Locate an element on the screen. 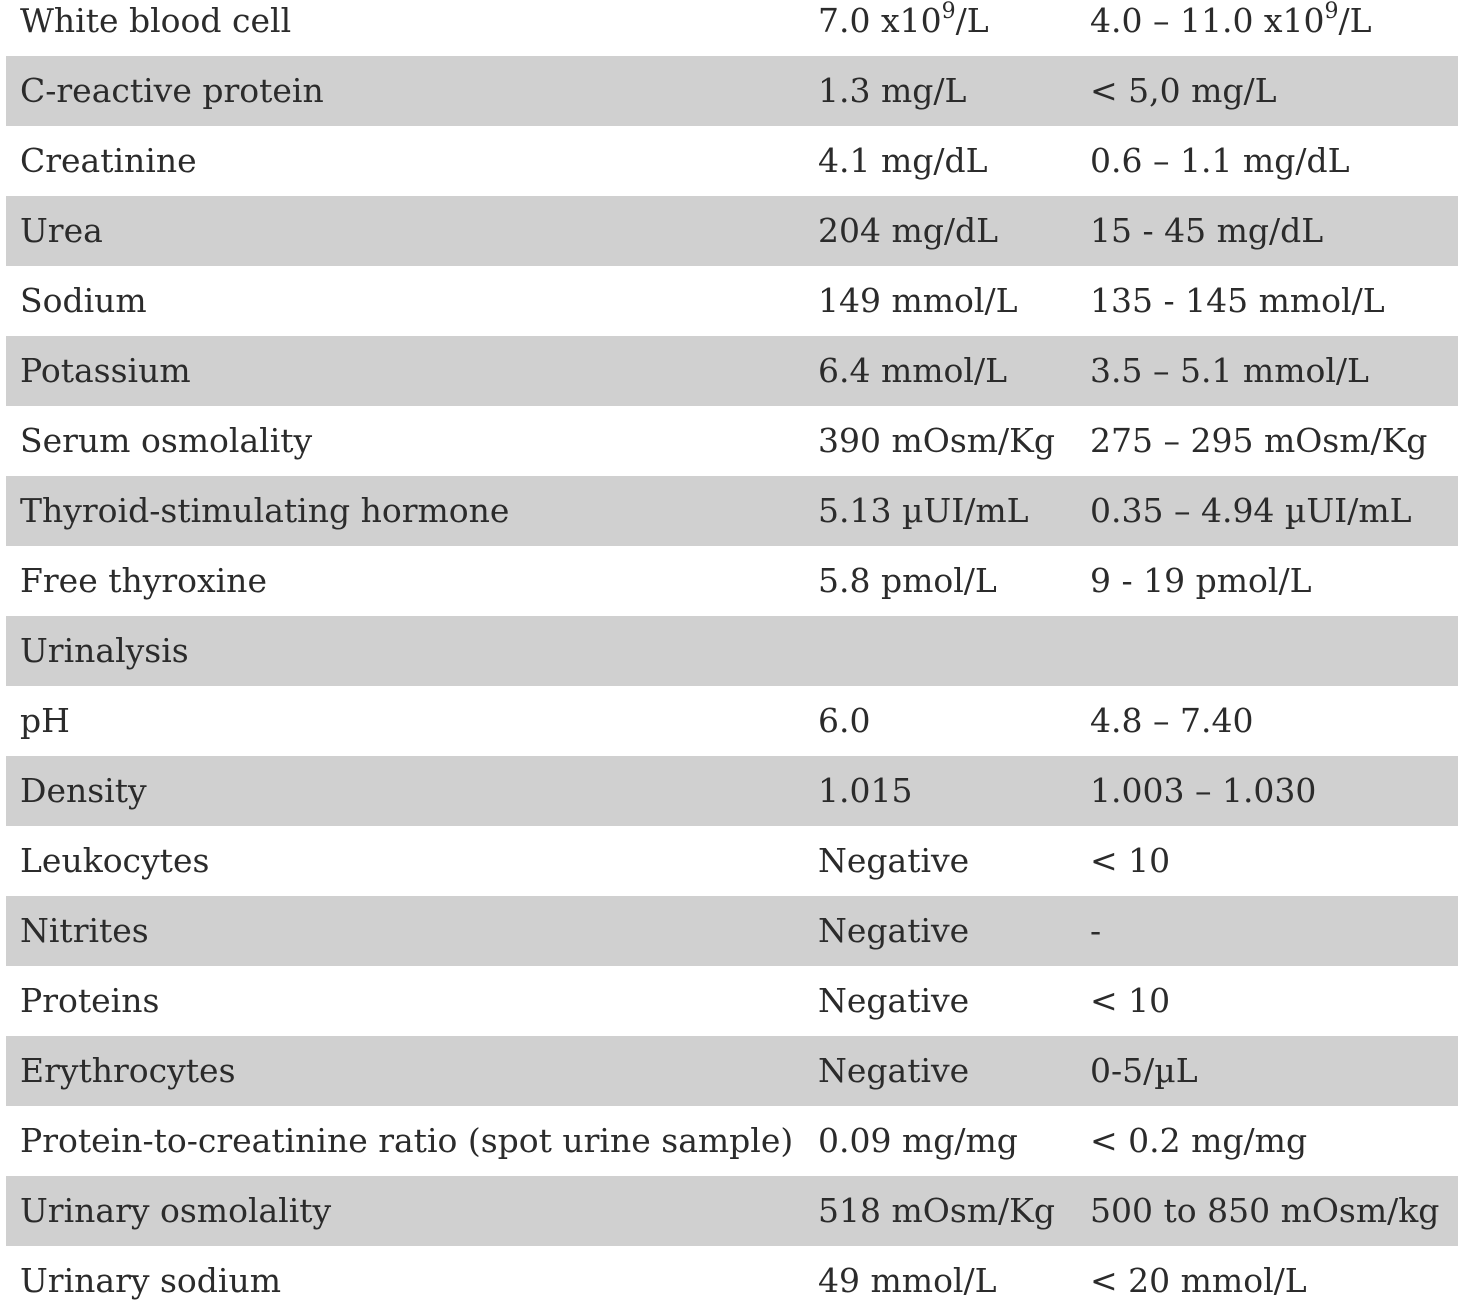 This screenshot has width=1464, height=1316. reference-range: < 5,0 mg/L is located at coordinates (1183, 90).